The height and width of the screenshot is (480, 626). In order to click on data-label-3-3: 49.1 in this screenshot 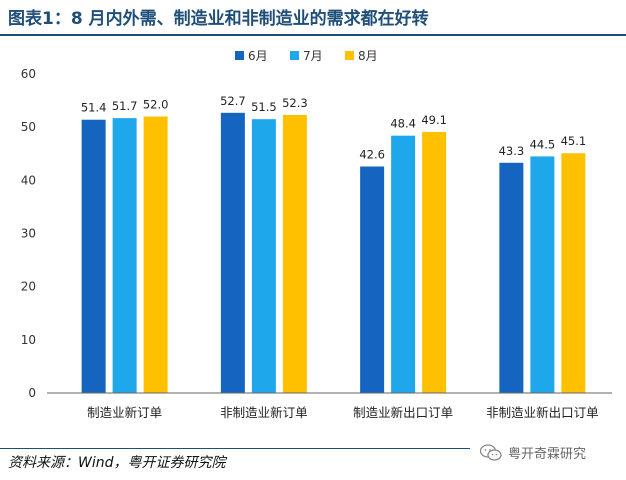, I will do `click(434, 120)`.